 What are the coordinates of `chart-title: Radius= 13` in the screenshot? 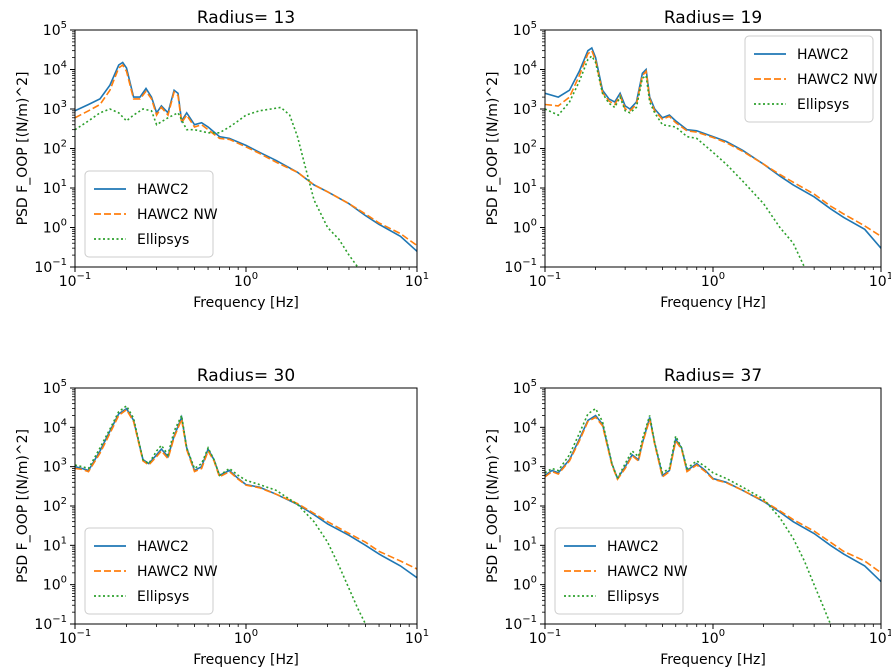 It's located at (246, 18).